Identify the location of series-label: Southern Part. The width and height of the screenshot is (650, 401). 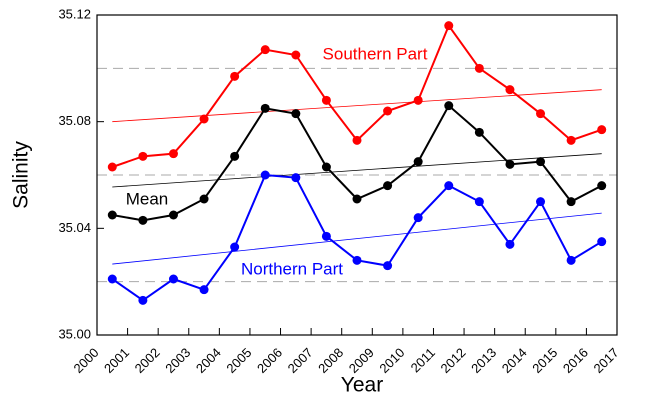
(375, 53).